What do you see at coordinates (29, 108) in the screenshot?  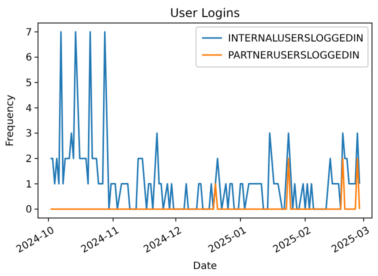 I see `y-tick-label: 4` at bounding box center [29, 108].